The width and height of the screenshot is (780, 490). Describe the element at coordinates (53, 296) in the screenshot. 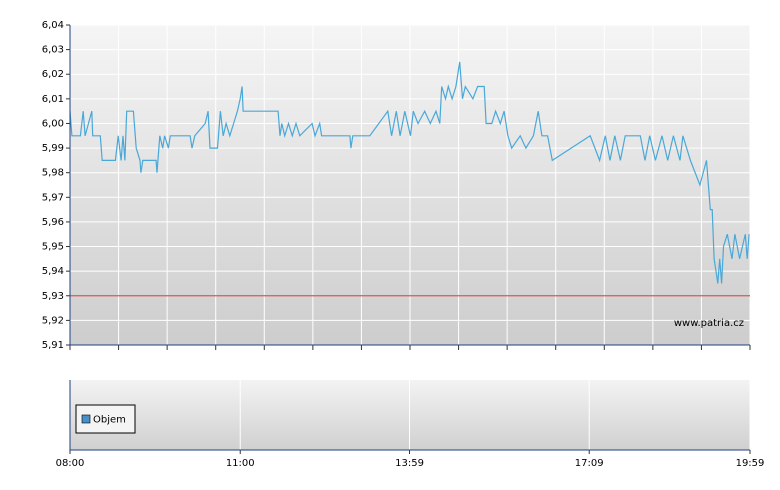

I see `y-tick-label: 5,93` at that location.